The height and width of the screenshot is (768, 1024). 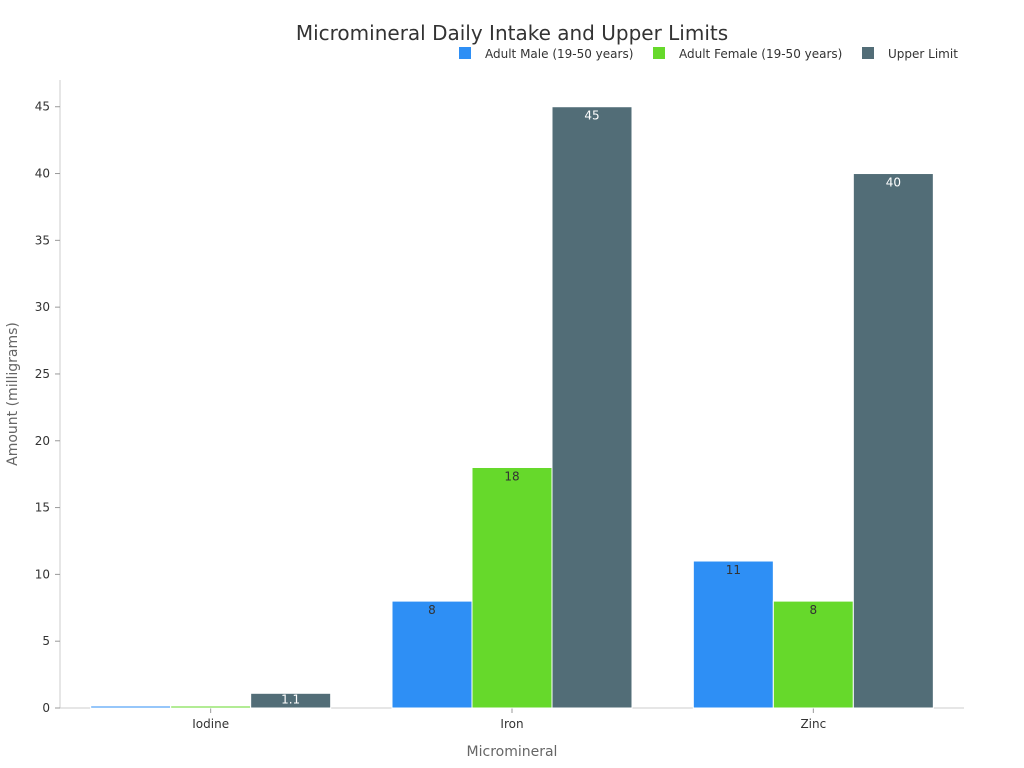 What do you see at coordinates (511, 476) in the screenshot?
I see `bar-value-label: 18` at bounding box center [511, 476].